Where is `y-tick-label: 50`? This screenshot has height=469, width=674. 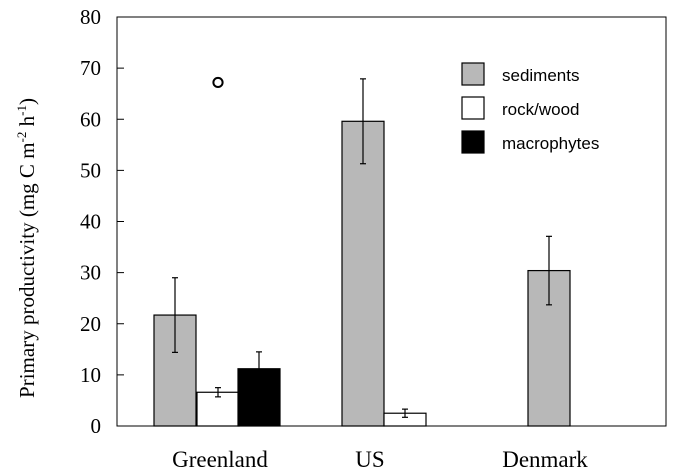 y-tick-label: 50 is located at coordinates (90, 170).